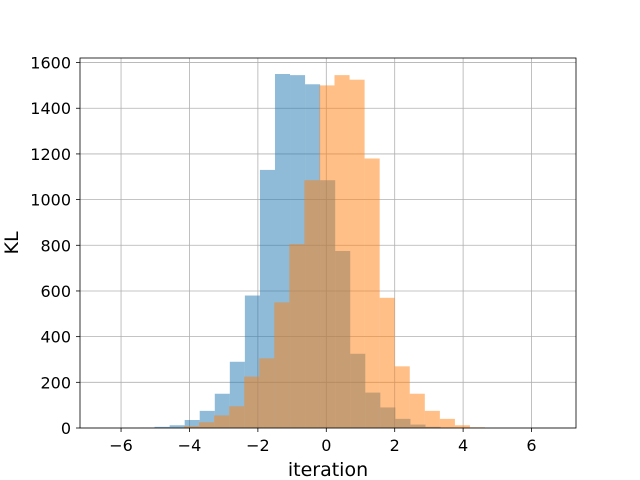 This screenshot has height=480, width=640. Describe the element at coordinates (190, 445) in the screenshot. I see `x-tick-label: −4` at that location.